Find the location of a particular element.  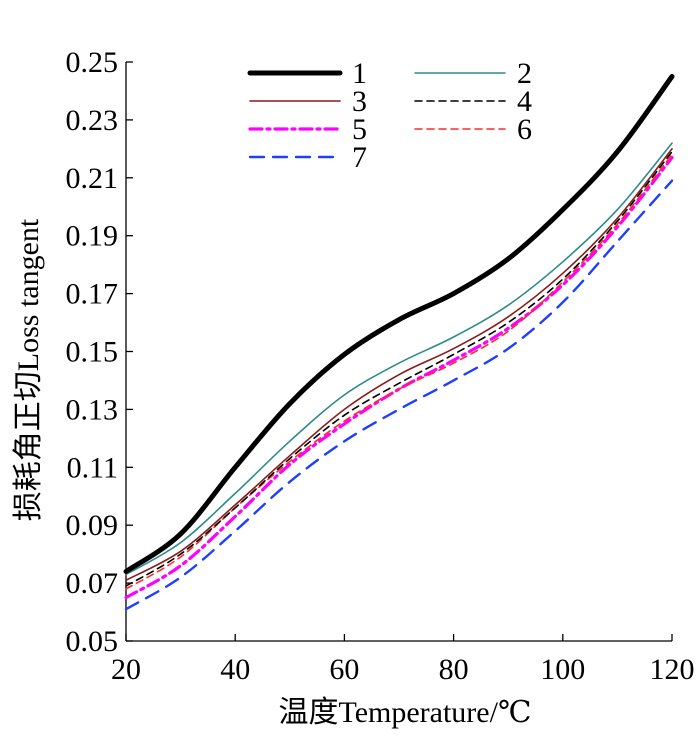

x-axis-title: 温度Temperature/℃ is located at coordinates (404, 712).